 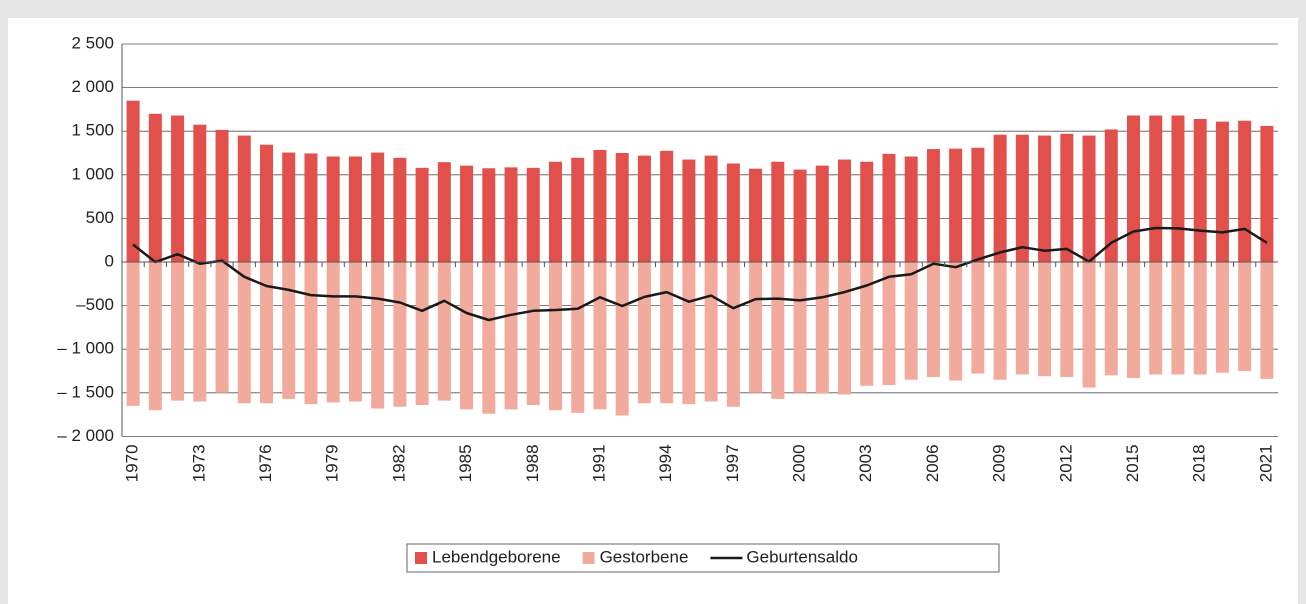 I want to click on y-tick-label: 1 500, so click(x=92, y=130).